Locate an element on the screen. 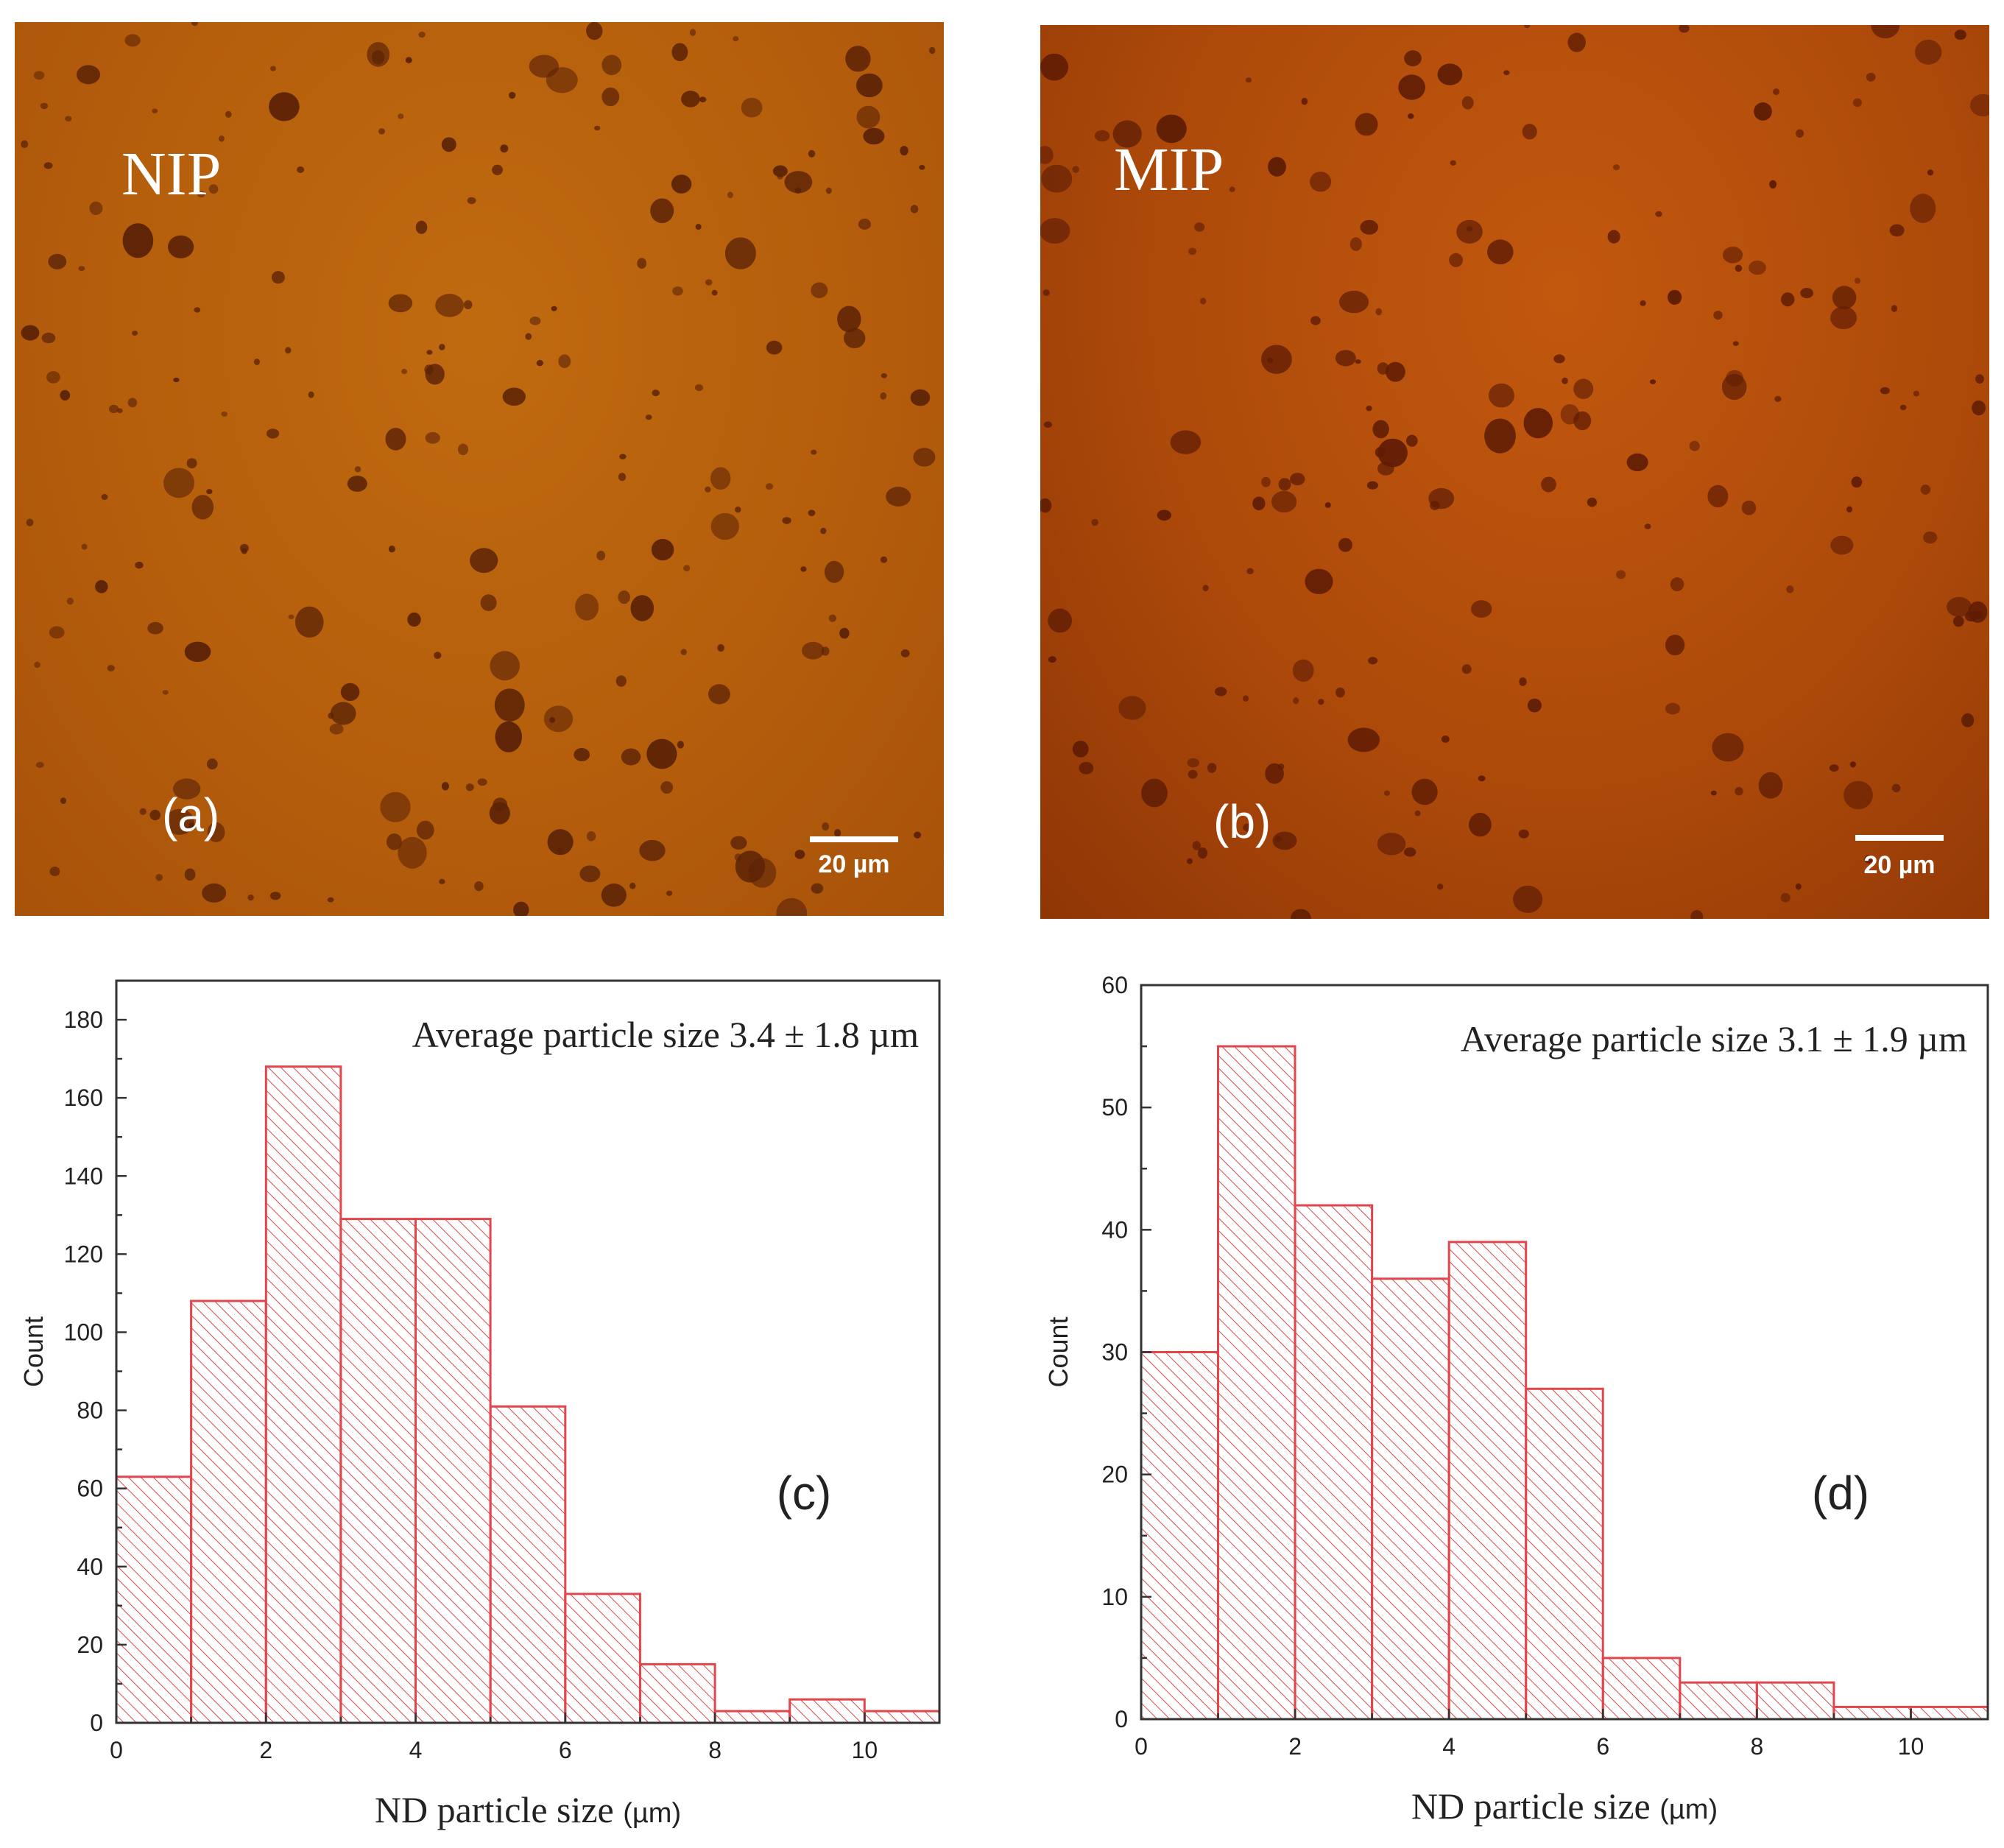  x-tick-label: 4 is located at coordinates (416, 1750).